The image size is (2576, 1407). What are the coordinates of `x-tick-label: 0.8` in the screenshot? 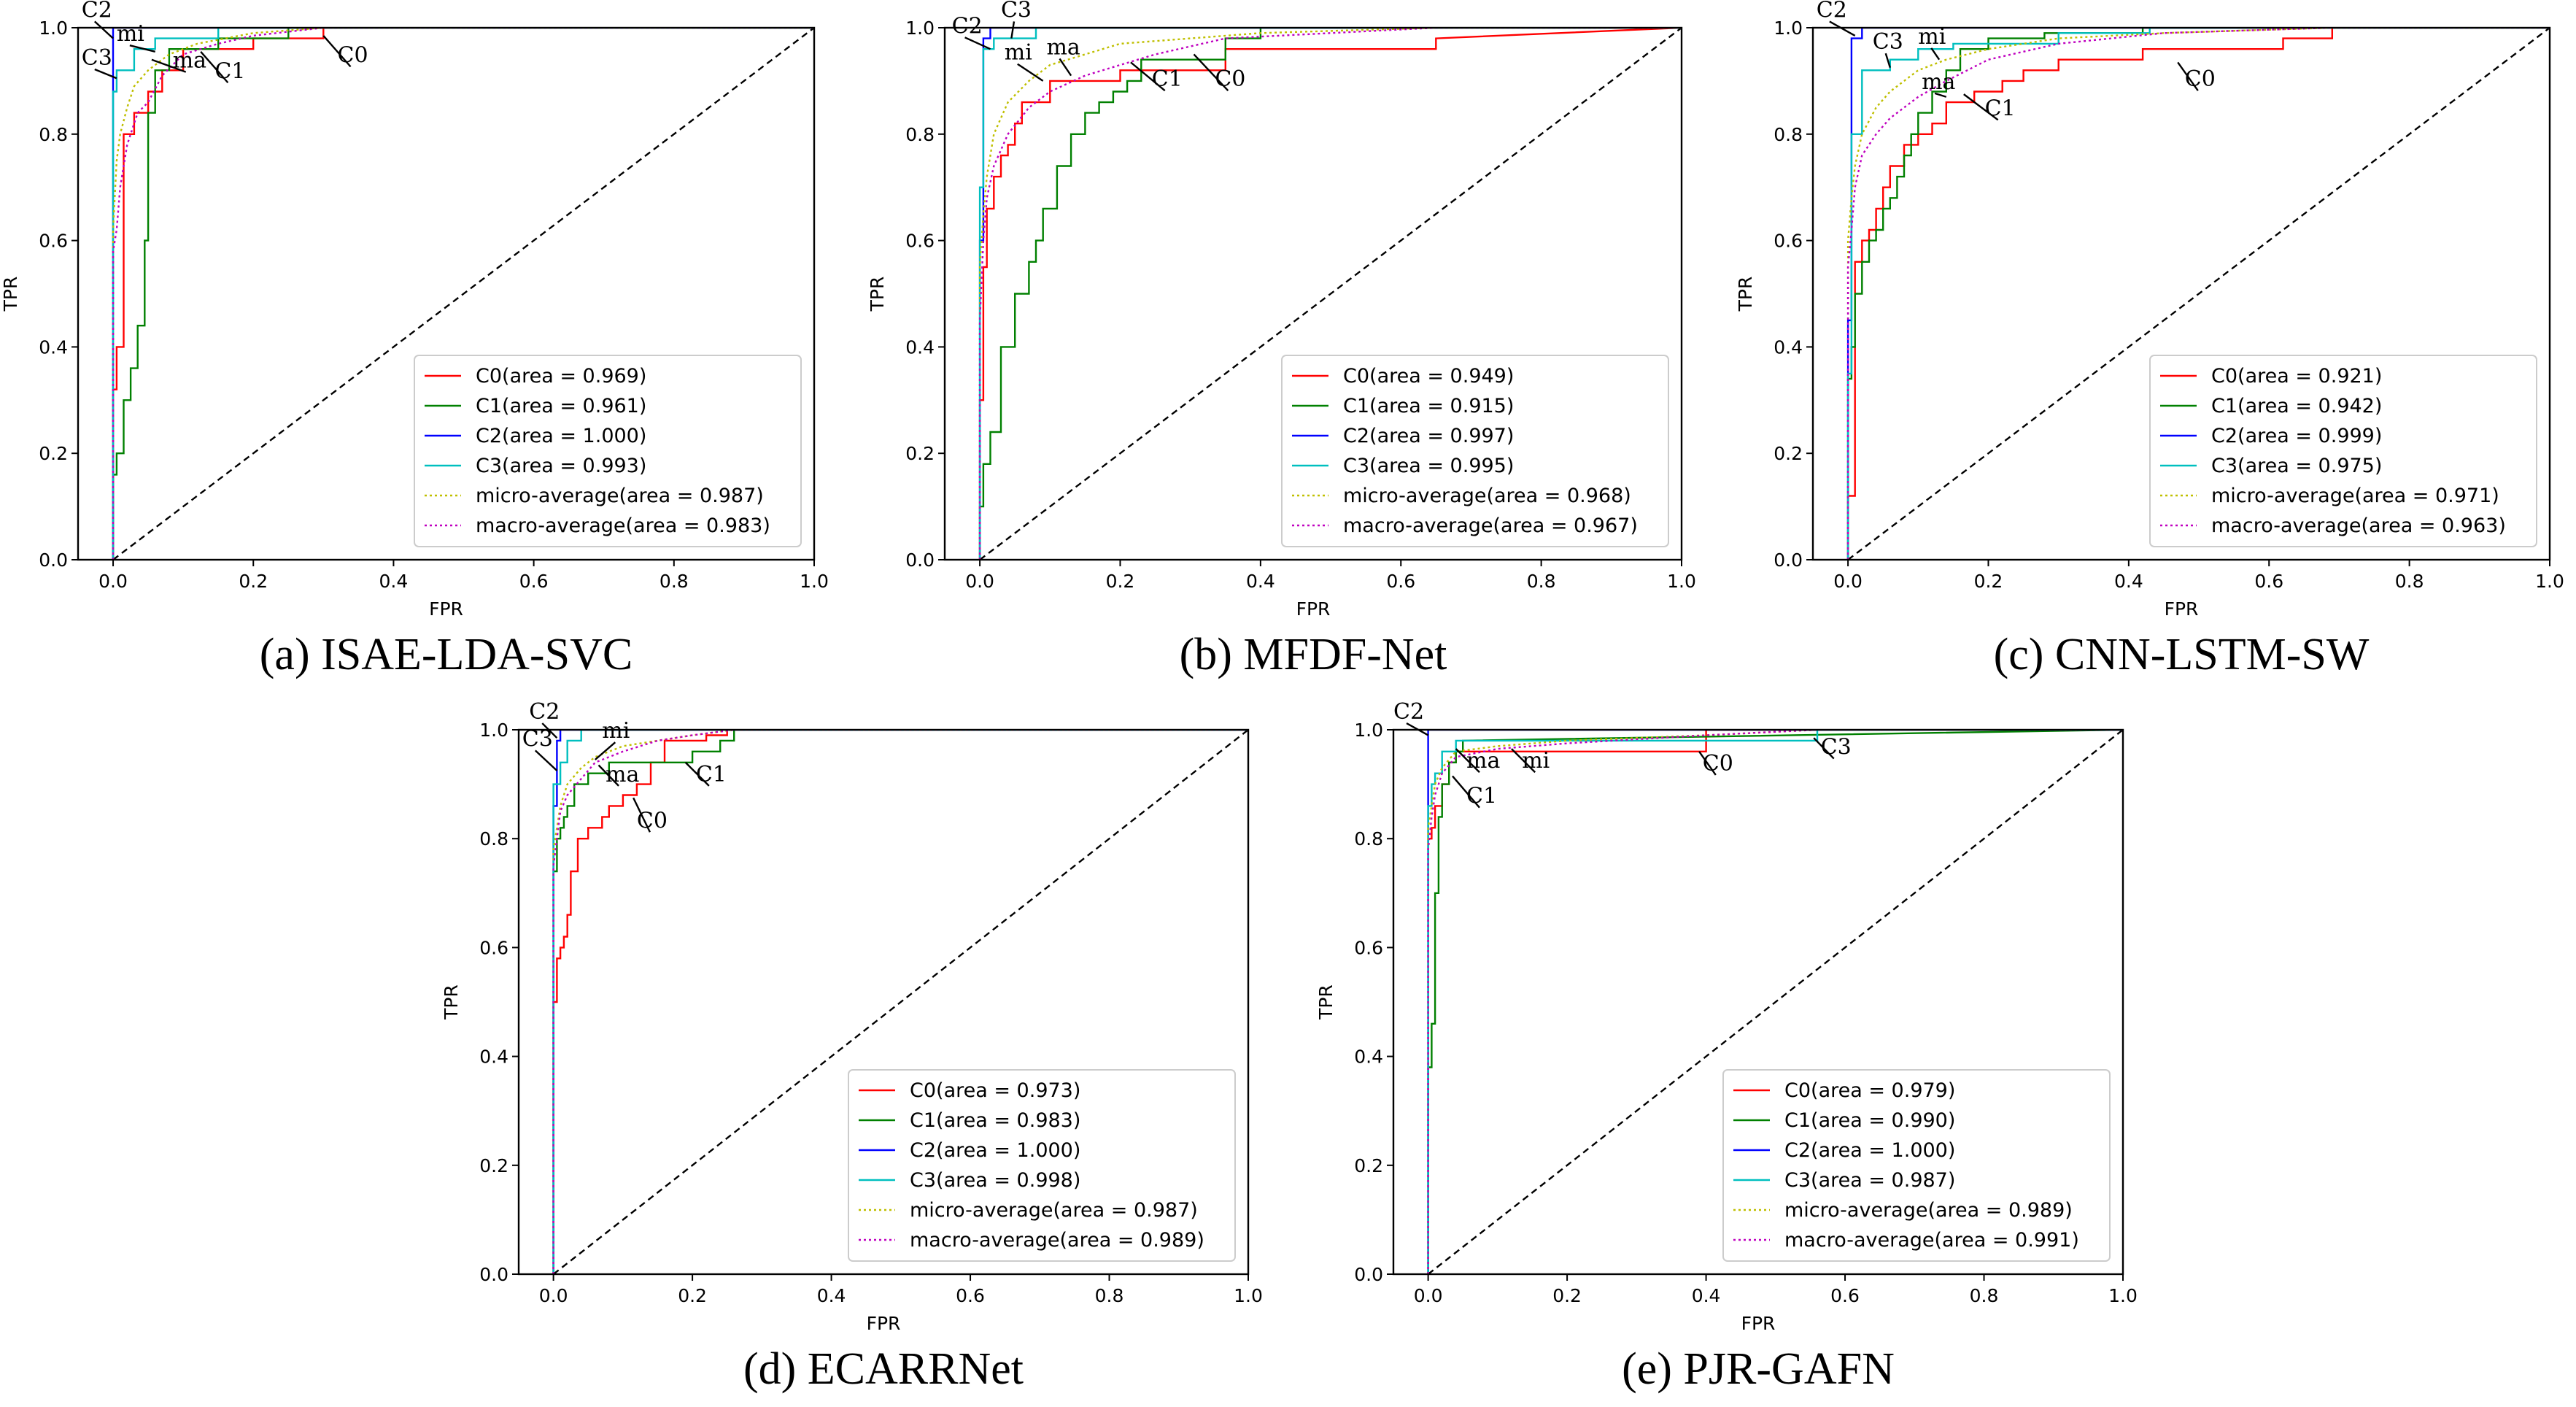 It's located at (1109, 1295).